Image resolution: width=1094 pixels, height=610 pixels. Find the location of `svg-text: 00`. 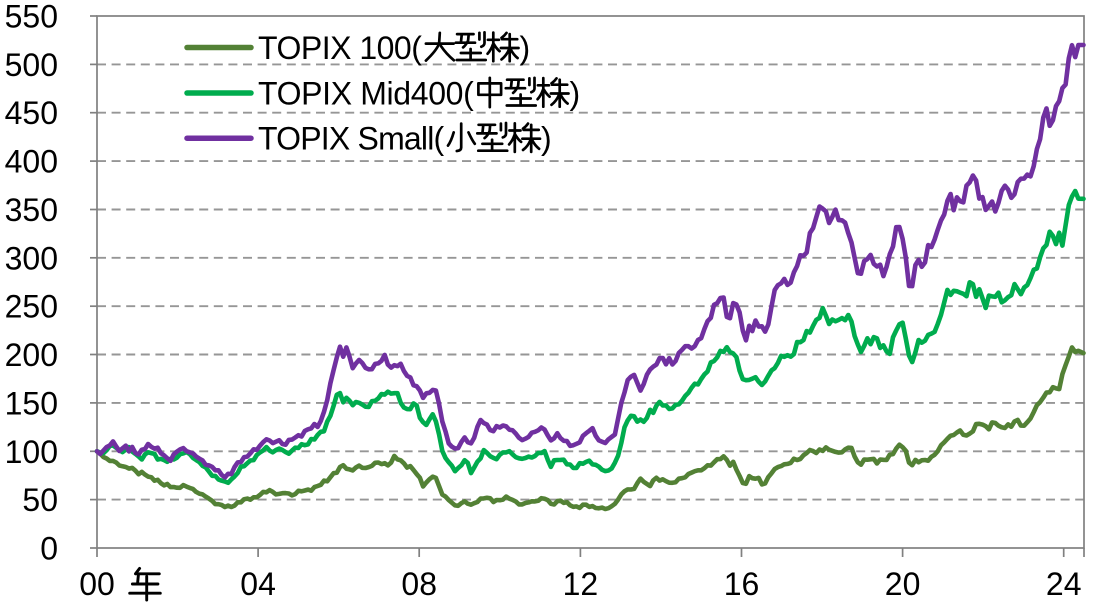

svg-text: 00 is located at coordinates (97, 584).